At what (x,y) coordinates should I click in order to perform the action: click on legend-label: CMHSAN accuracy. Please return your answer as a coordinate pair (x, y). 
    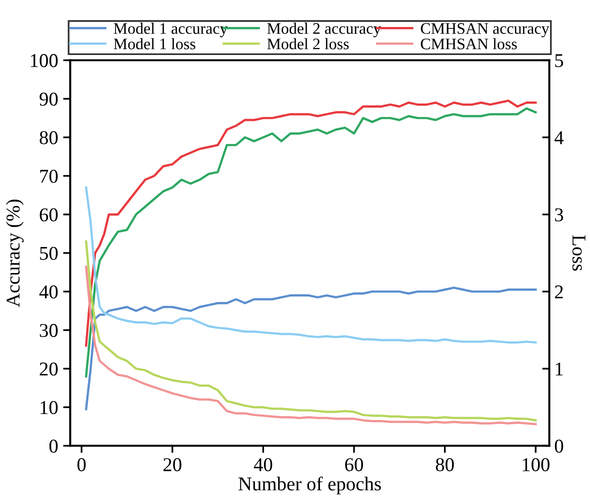
    Looking at the image, I should click on (485, 30).